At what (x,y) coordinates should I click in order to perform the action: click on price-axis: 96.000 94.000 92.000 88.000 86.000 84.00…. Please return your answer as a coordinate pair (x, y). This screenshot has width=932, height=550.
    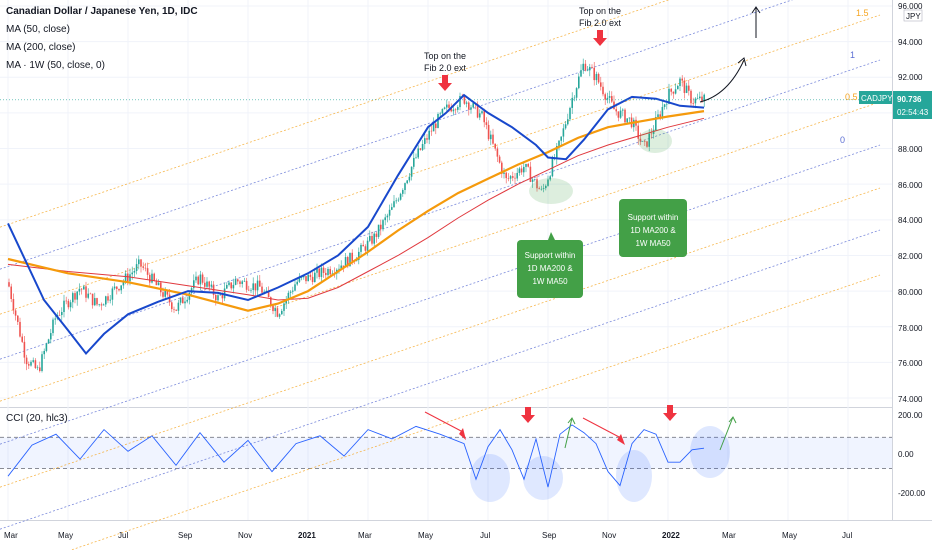
    Looking at the image, I should click on (895, 203).